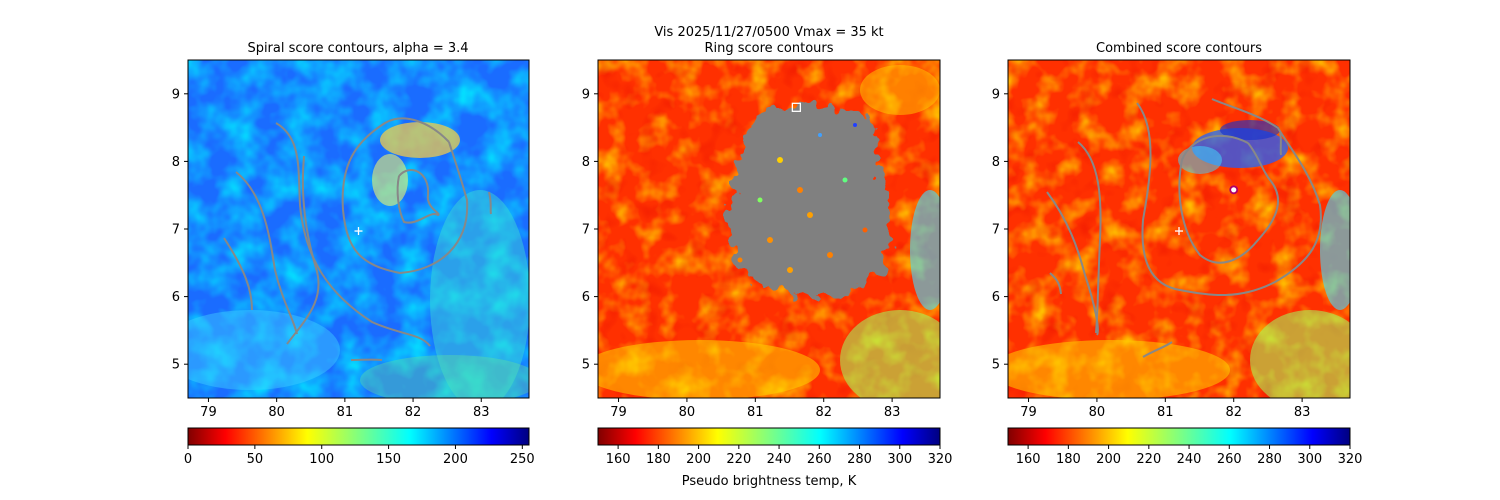 This screenshot has width=1500, height=500. Describe the element at coordinates (996, 162) in the screenshot. I see `panel-combined-ytick-label-8: 8` at that location.